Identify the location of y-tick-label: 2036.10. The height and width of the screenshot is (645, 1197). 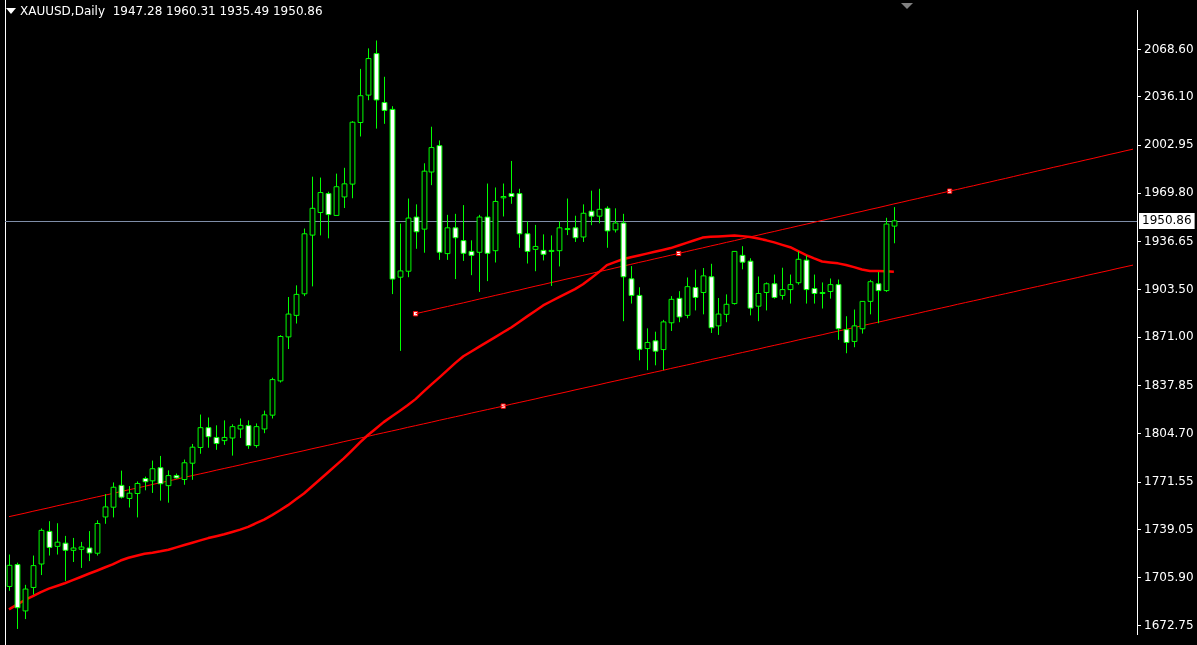
(1169, 95).